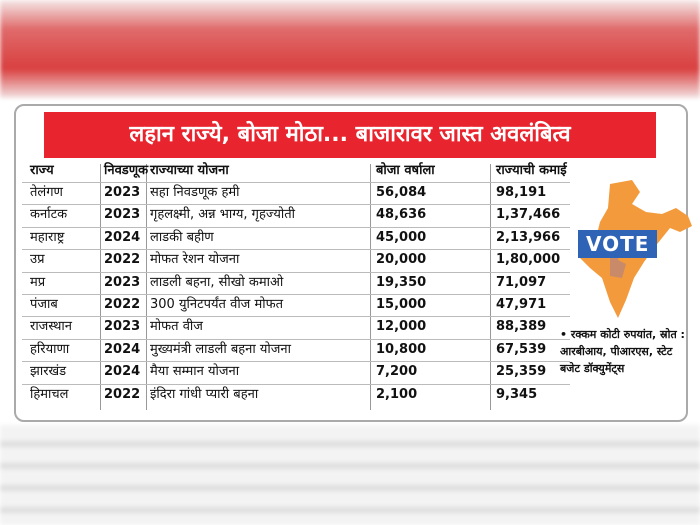  I want to click on table-cell: मप्र, so click(38, 282).